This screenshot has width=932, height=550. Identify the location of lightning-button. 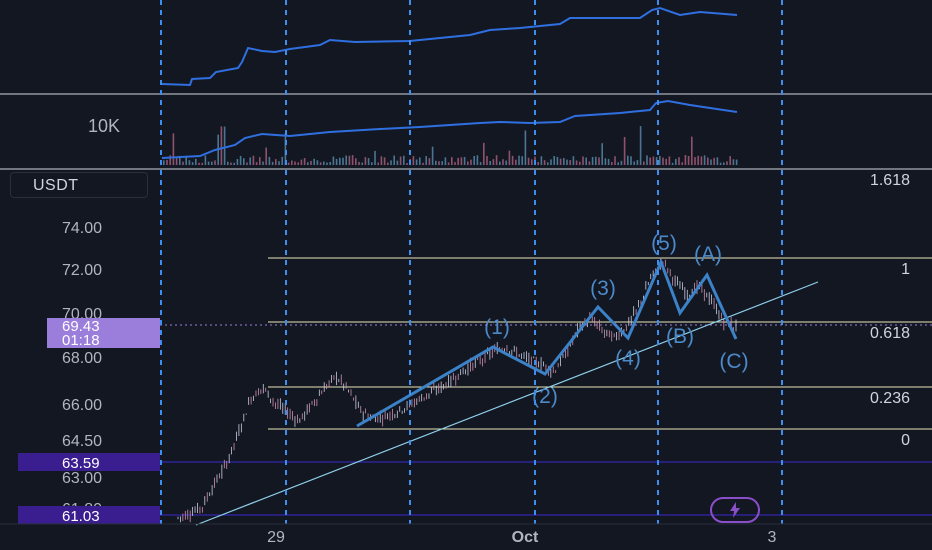
(735, 510).